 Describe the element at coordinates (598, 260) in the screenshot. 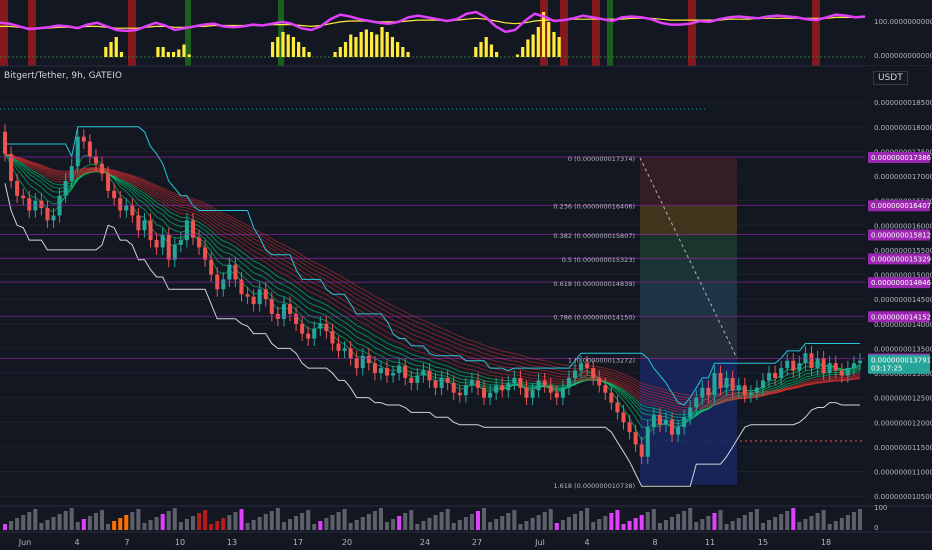

I see `fib-level-label: 0.5 (0.000000015323)` at that location.